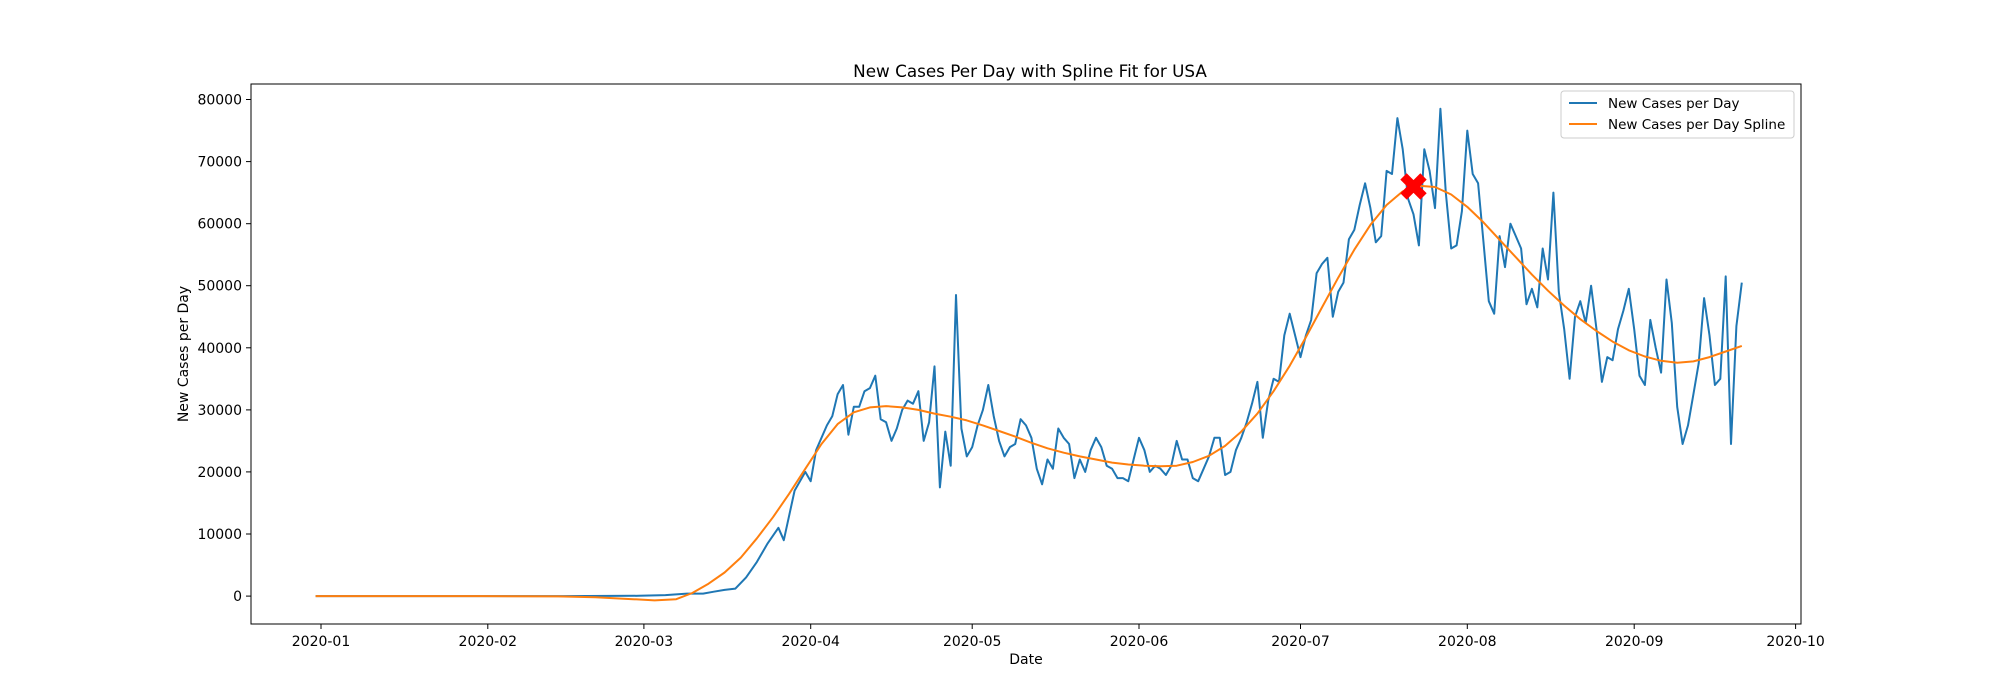 This screenshot has width=2000, height=700. What do you see at coordinates (1139, 642) in the screenshot?
I see `x-tick-label: 2020-06` at bounding box center [1139, 642].